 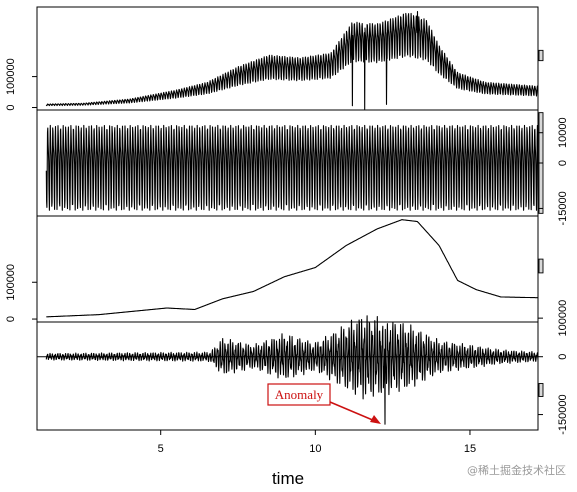 I want to click on anomaly-arrow, so click(x=352, y=411).